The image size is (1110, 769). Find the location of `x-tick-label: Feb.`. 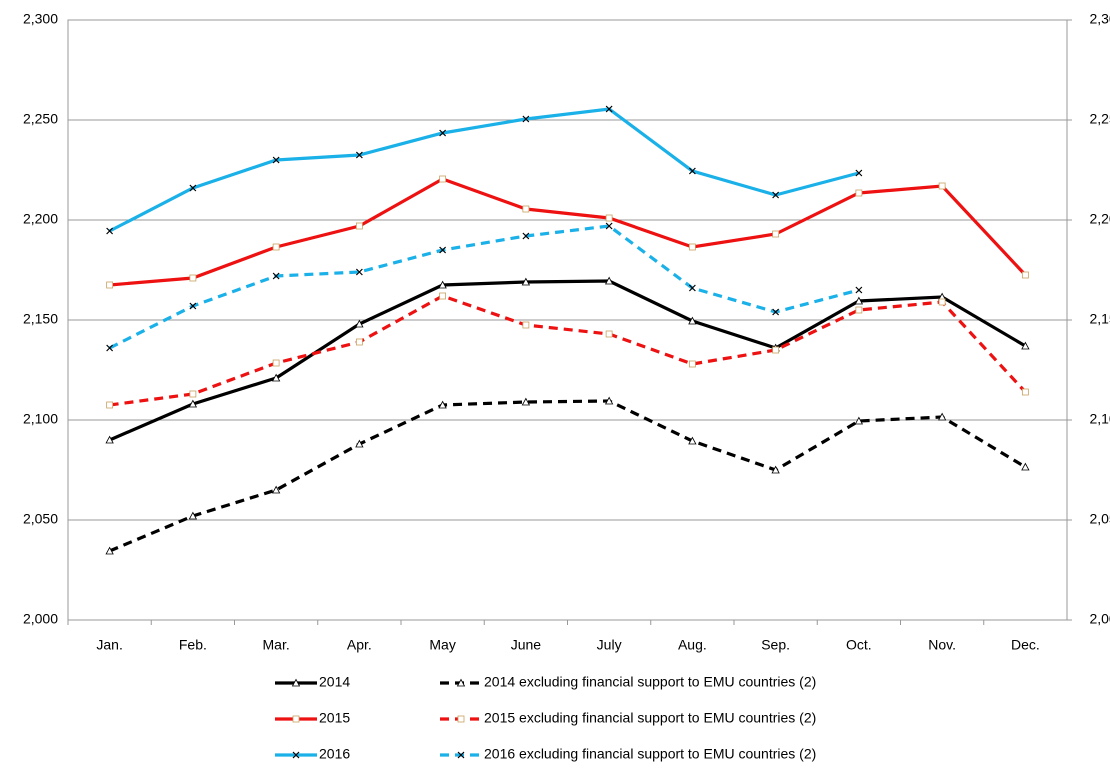

x-tick-label: Feb. is located at coordinates (193, 645).